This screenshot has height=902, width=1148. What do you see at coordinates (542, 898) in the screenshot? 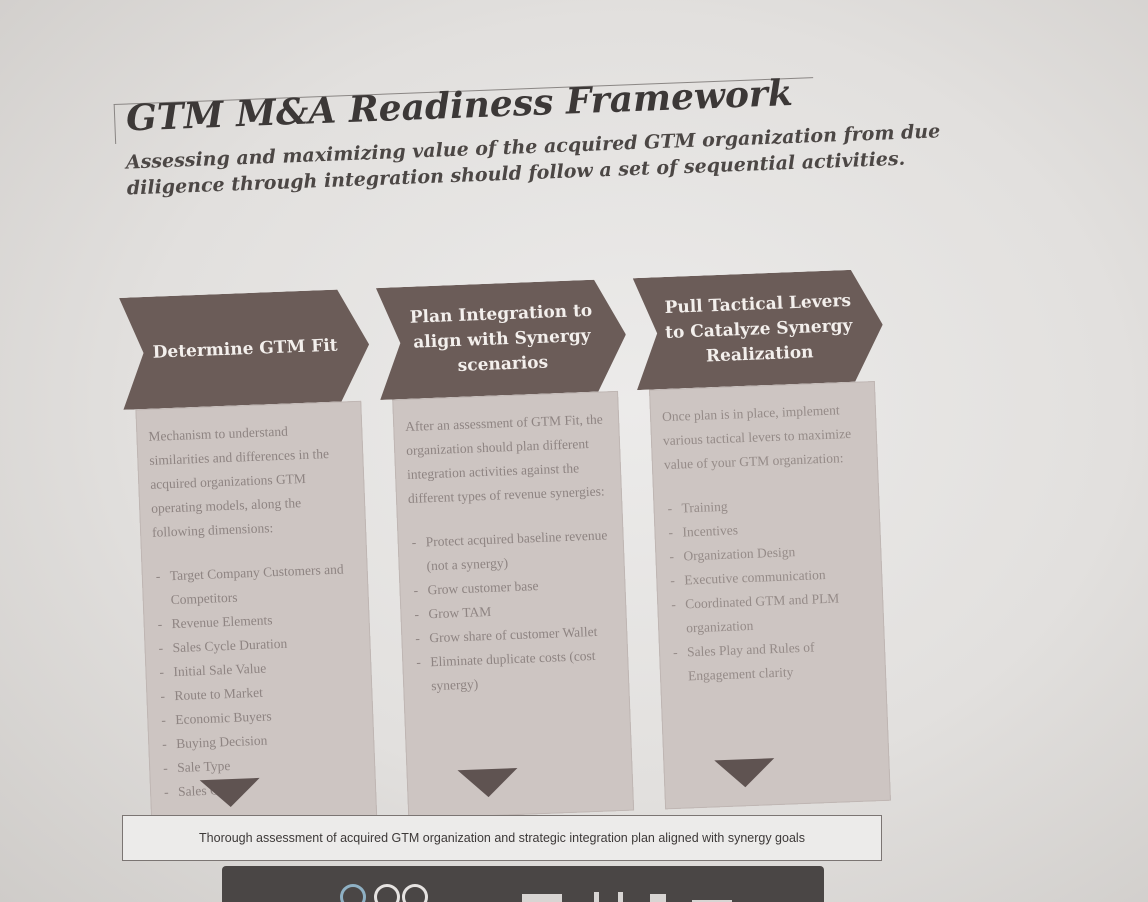
I see `window-icon` at bounding box center [542, 898].